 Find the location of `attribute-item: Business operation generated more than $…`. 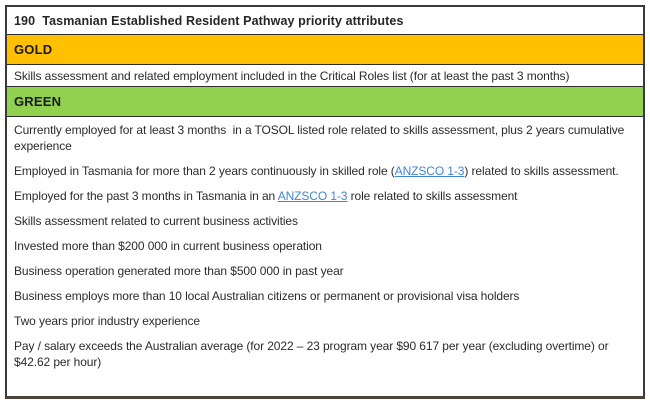

attribute-item: Business operation generated more than $… is located at coordinates (179, 271).